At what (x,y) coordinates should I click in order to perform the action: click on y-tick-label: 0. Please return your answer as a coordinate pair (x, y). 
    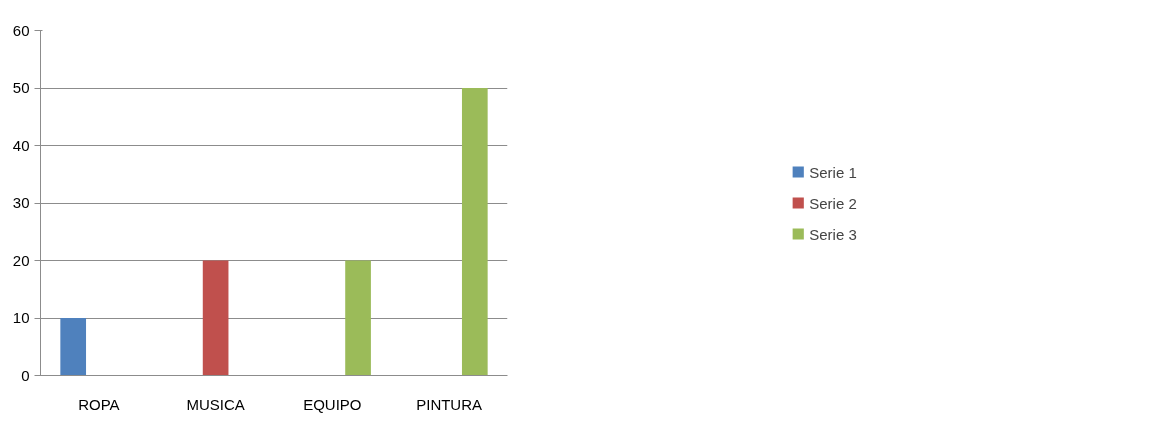
    Looking at the image, I should click on (25, 375).